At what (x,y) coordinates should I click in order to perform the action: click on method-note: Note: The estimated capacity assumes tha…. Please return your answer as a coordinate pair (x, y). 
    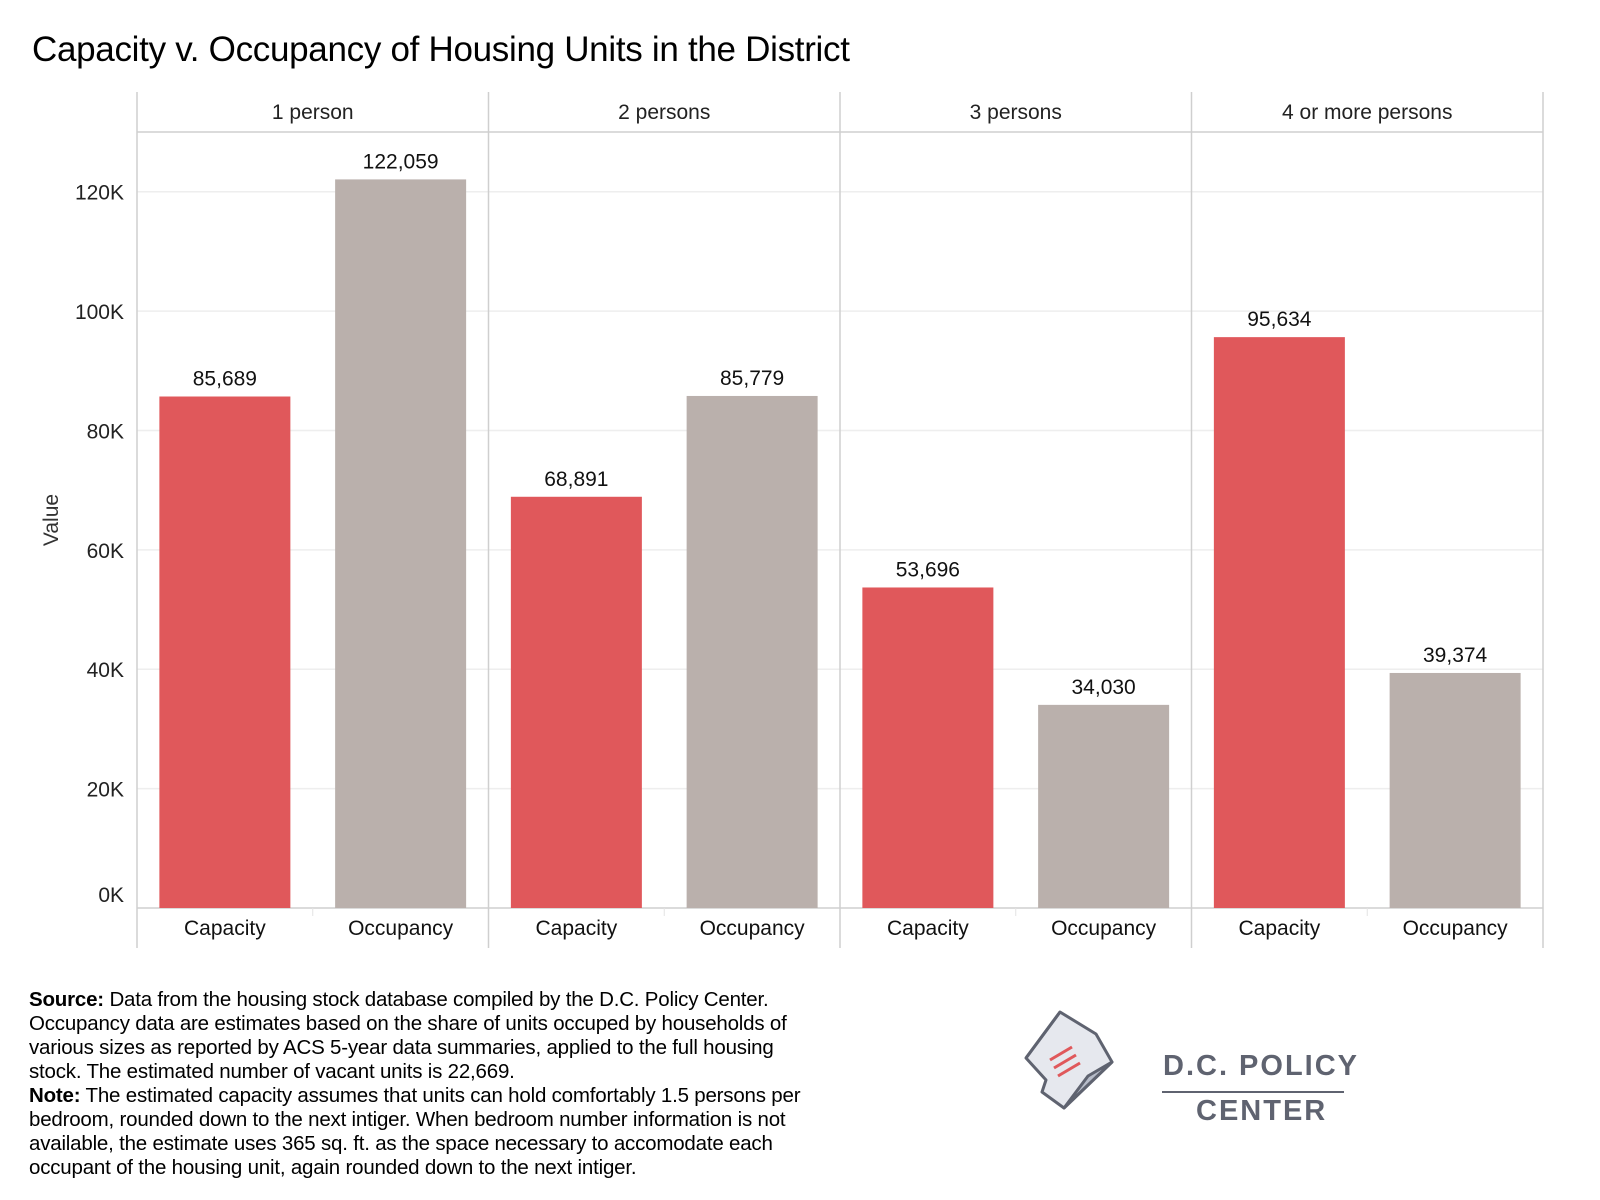
    Looking at the image, I should click on (424, 1132).